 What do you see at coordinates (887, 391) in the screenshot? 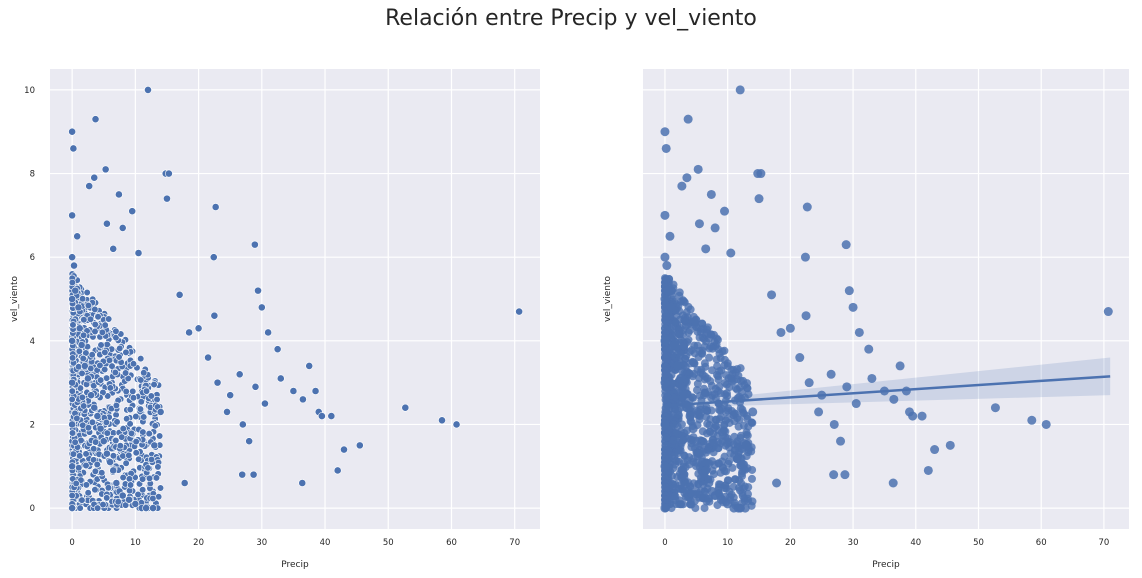
I see `regression-line` at bounding box center [887, 391].